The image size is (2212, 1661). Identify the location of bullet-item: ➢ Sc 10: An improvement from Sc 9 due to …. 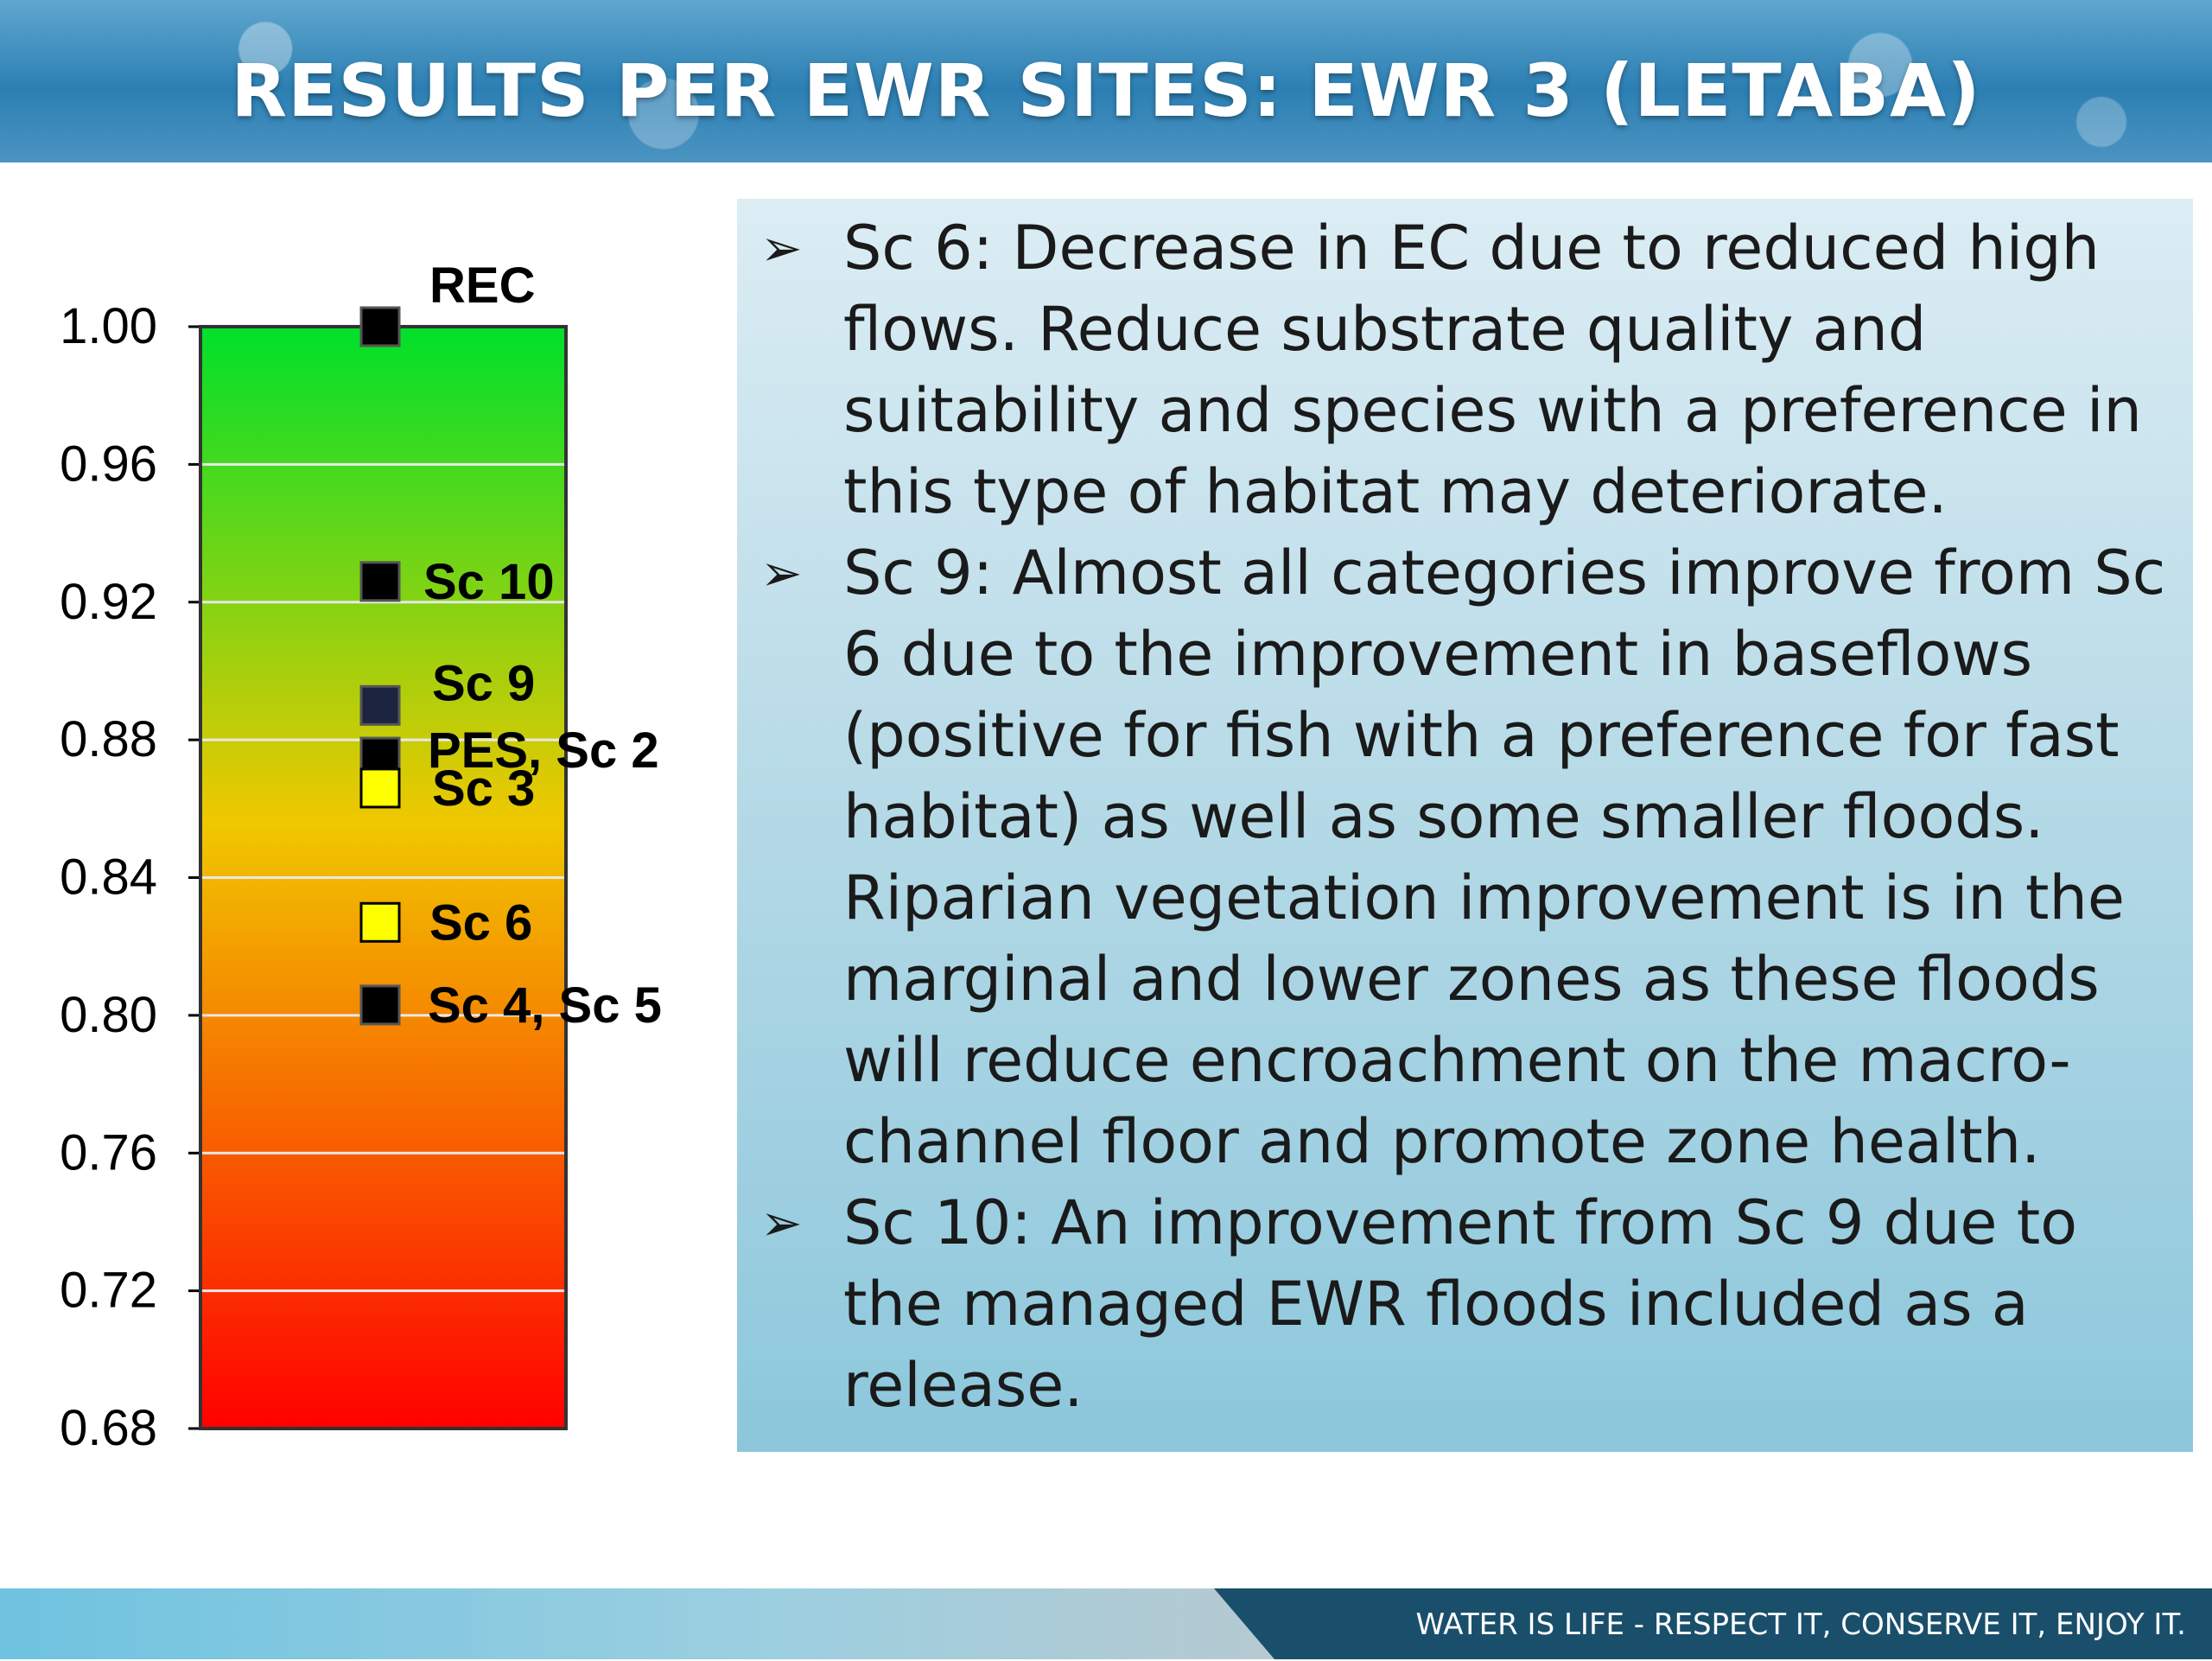
(1468, 1304).